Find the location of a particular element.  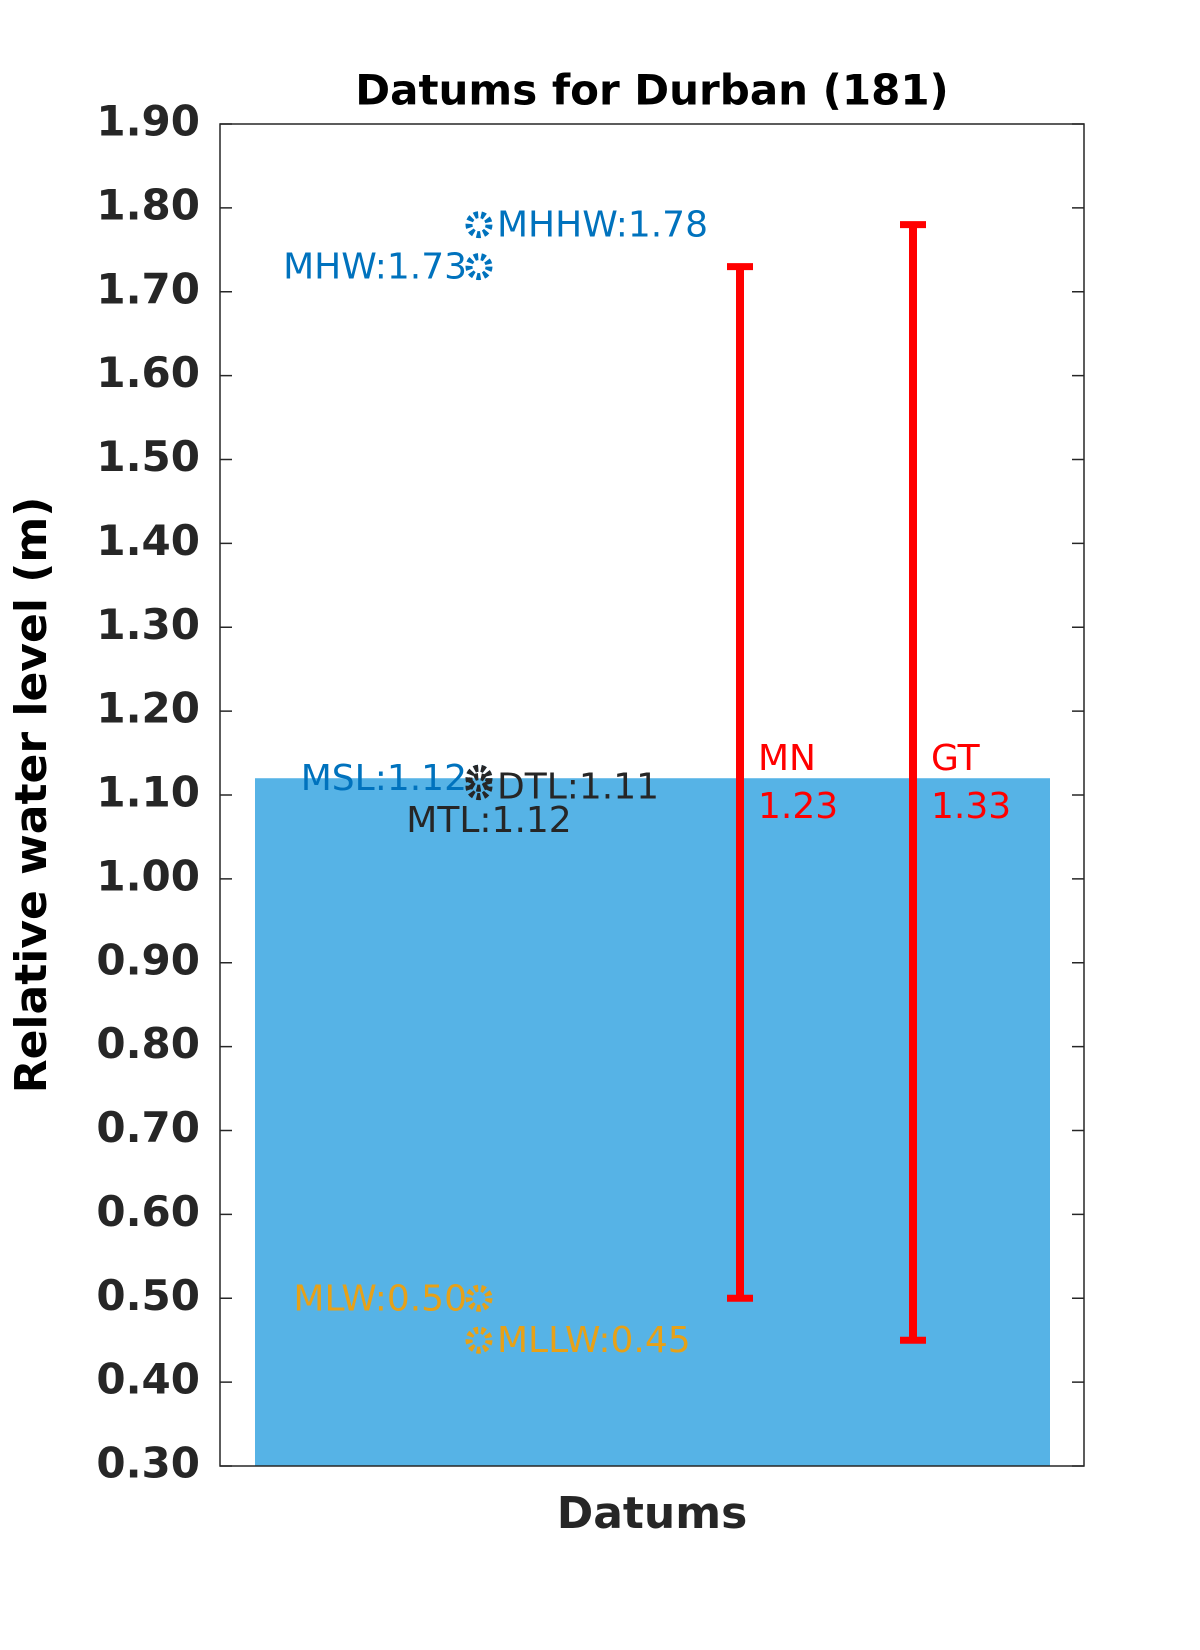

y-tick-label: 1.60 is located at coordinates (148, 372).